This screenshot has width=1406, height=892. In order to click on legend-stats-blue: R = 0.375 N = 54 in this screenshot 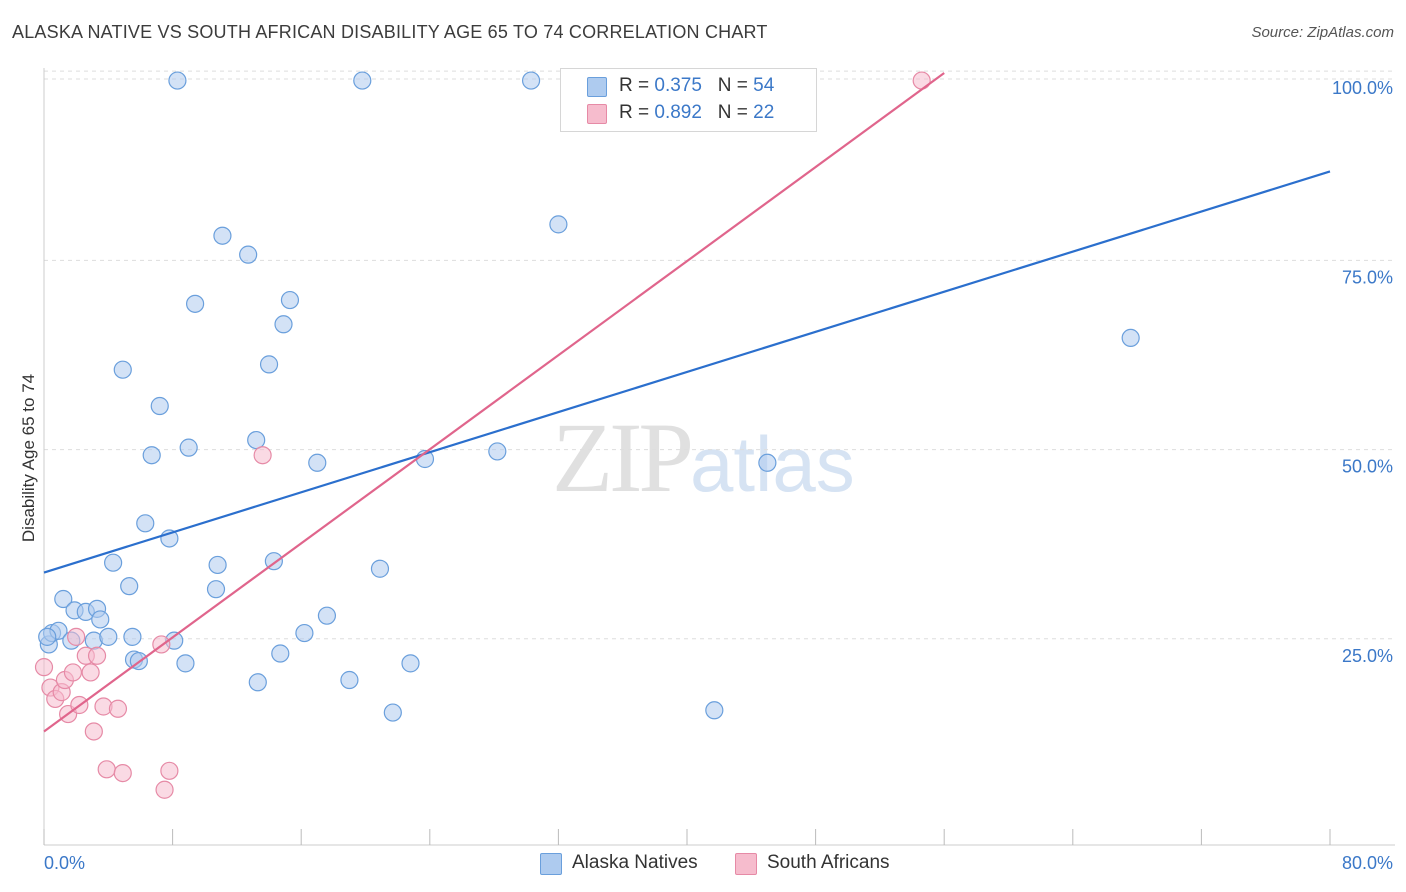, I will do `click(696, 86)`.